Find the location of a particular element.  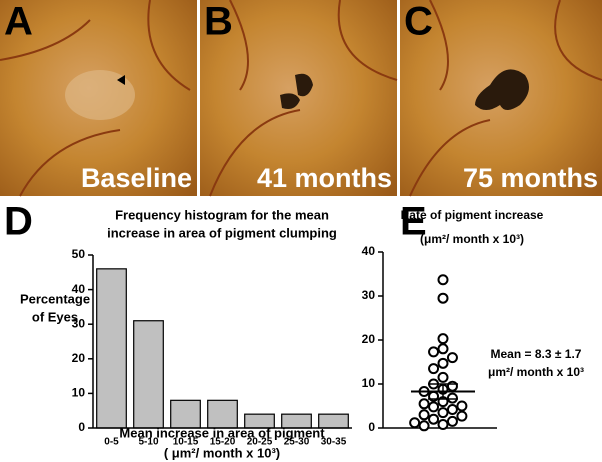

chart-title: increase in area of pigment clumping is located at coordinates (222, 232).